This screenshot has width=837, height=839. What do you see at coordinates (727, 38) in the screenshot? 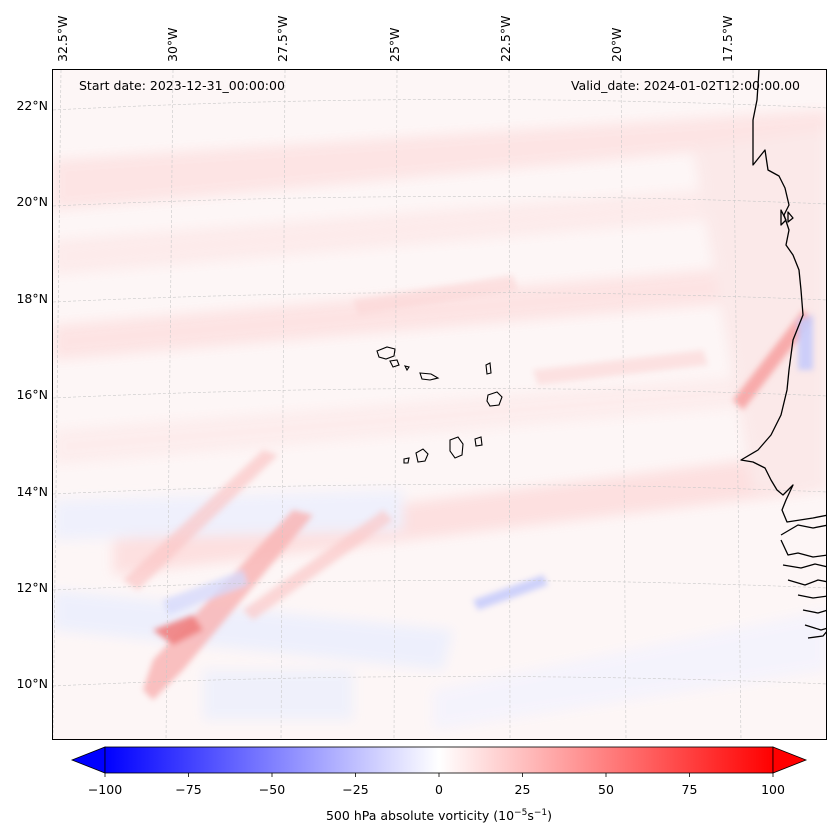
I see `lon-label-17-5w: 17.5°W` at bounding box center [727, 38].